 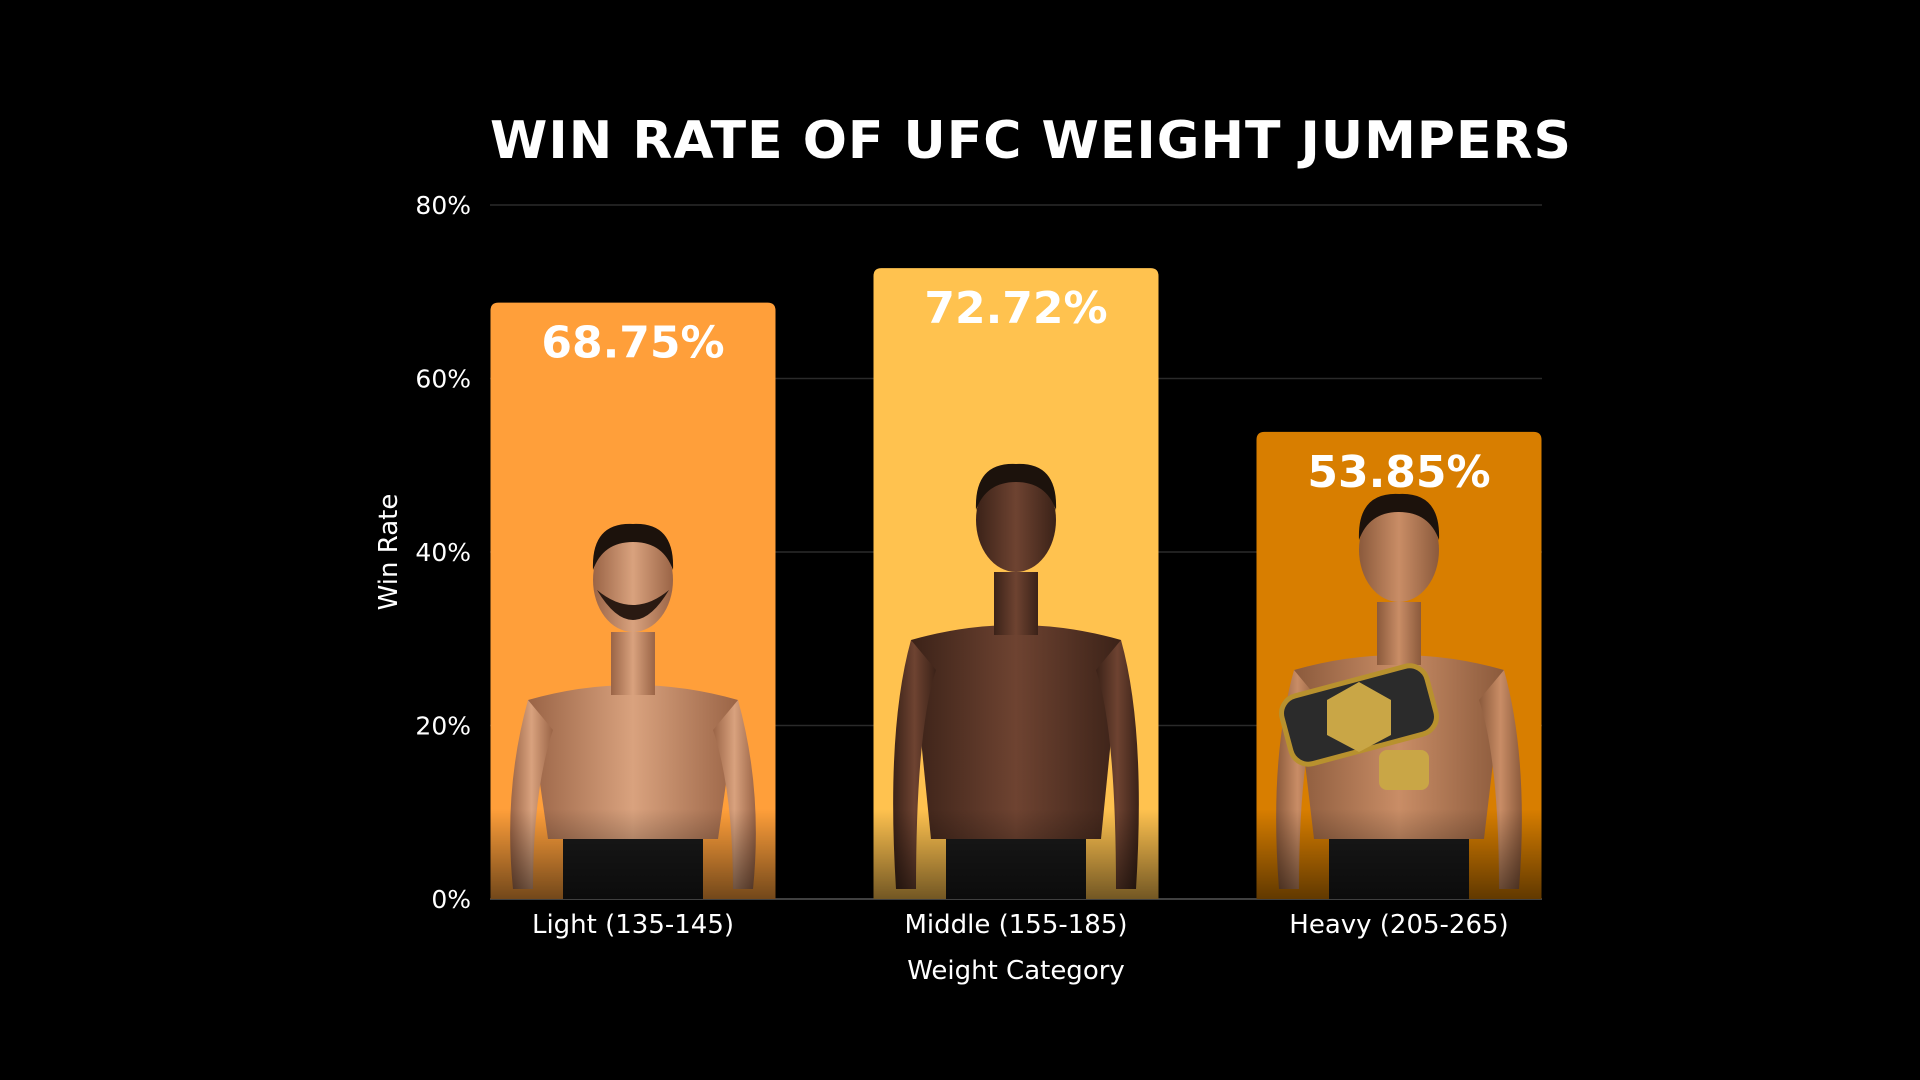 What do you see at coordinates (1015, 308) in the screenshot?
I see `data-label: 72.72%` at bounding box center [1015, 308].